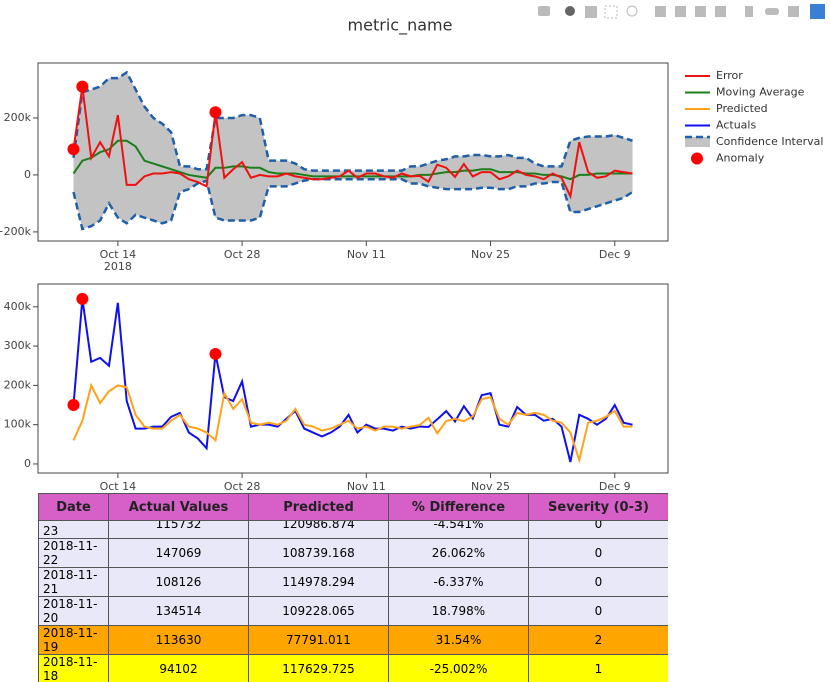  Describe the element at coordinates (318, 507) in the screenshot. I see `column-header: Predicted` at that location.